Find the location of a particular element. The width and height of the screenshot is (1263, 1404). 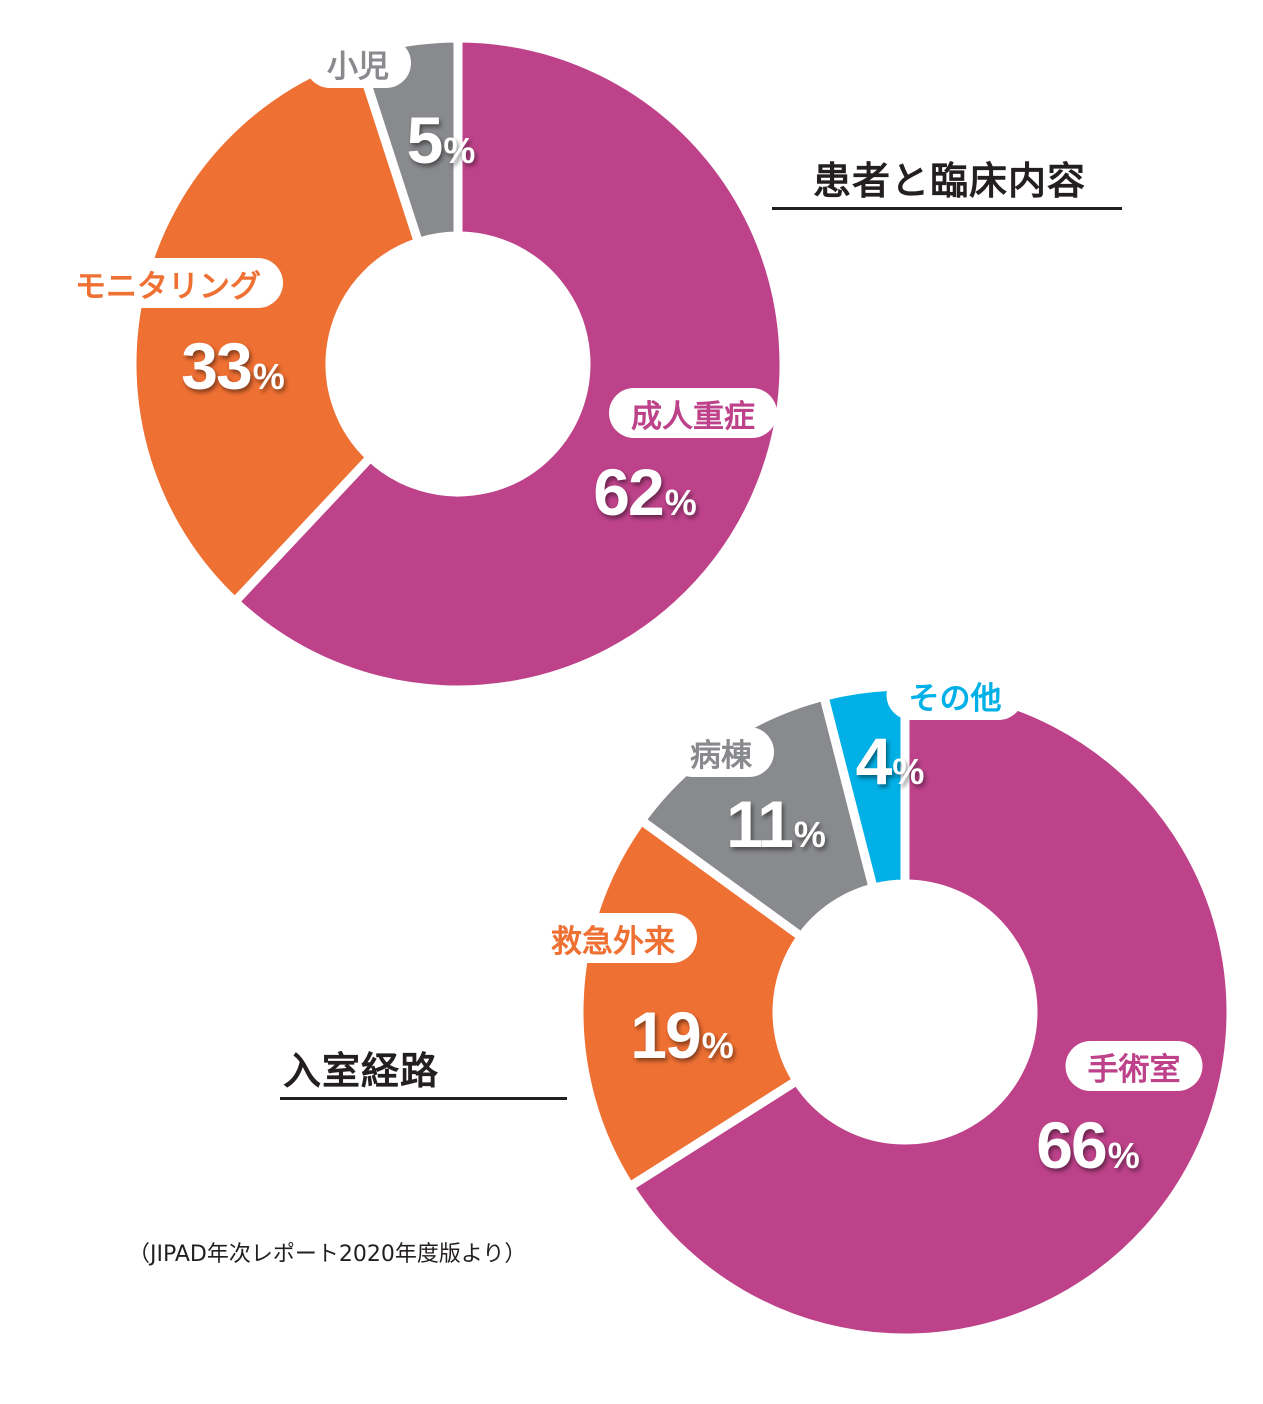

source-note: （JIPAD年次レポート2020年度版より） is located at coordinates (327, 1254).